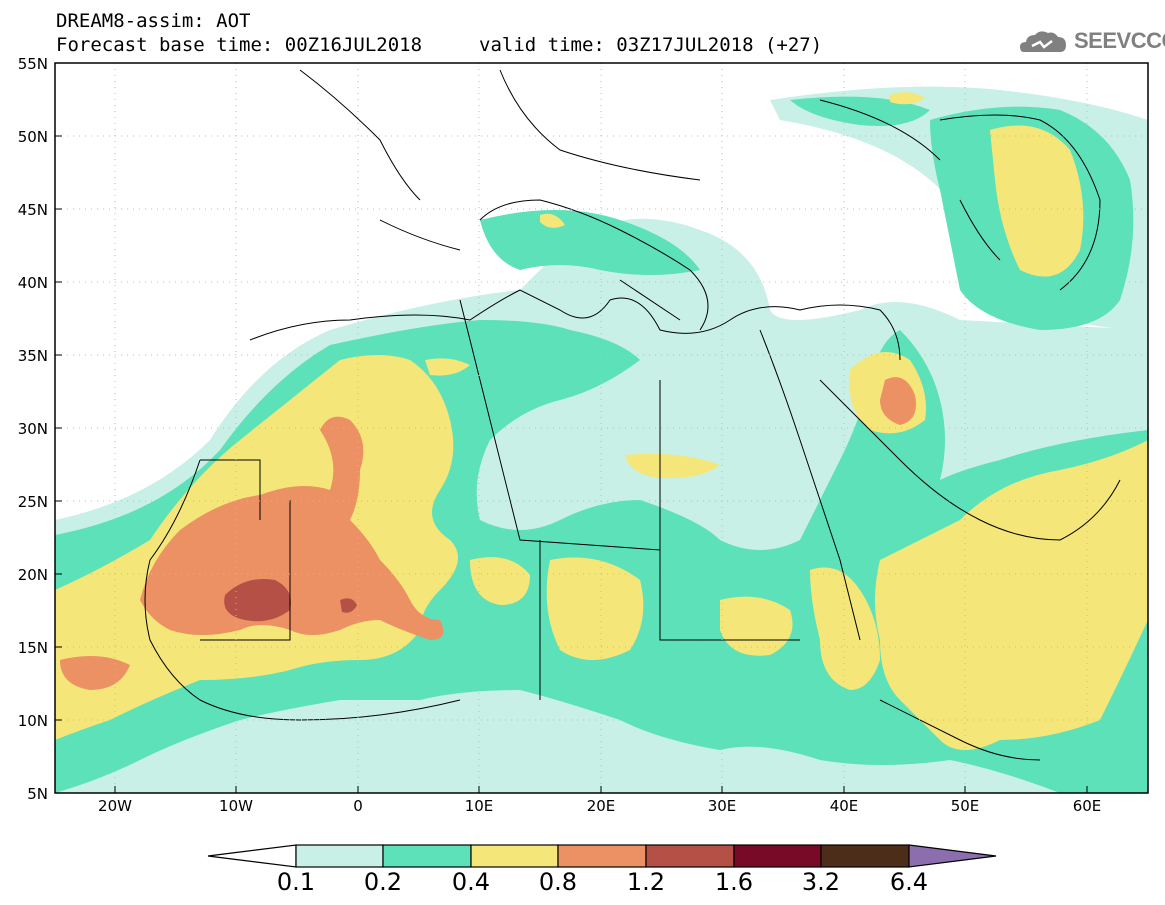  Describe the element at coordinates (153, 21) in the screenshot. I see `map-title: DREAM8-assim: AOT` at that location.